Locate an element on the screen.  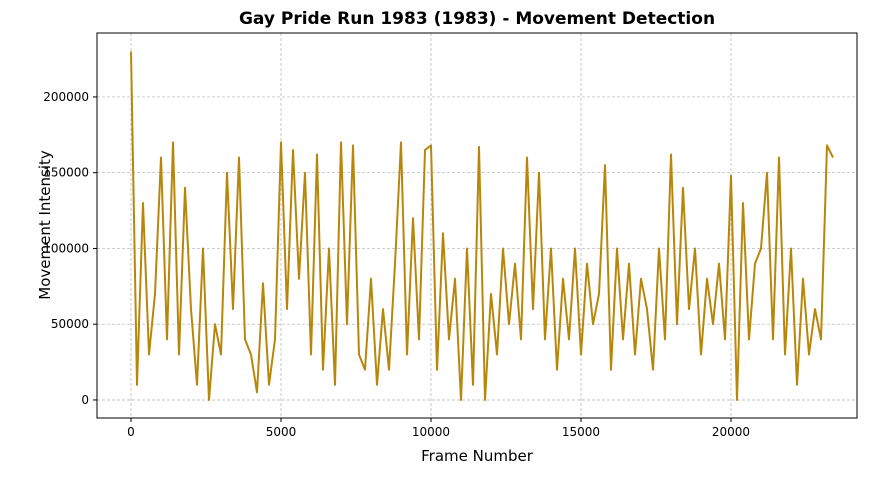
x-tick-label: 10000 is located at coordinates (431, 432).